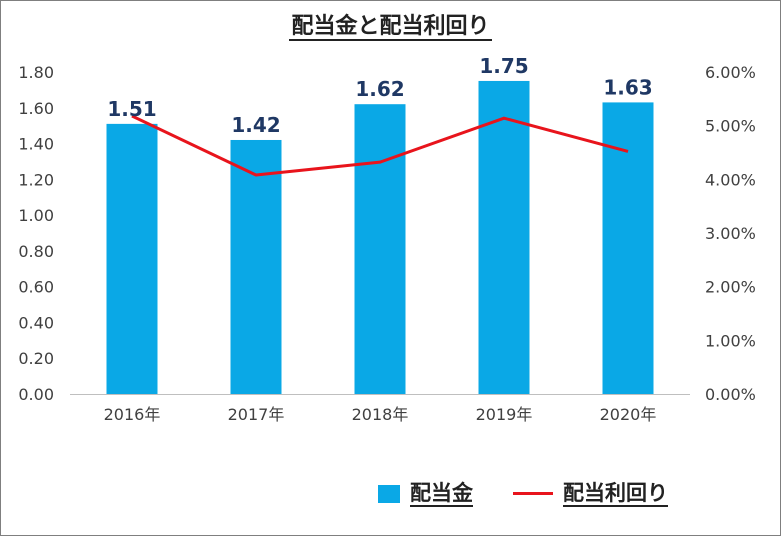 Image resolution: width=781 pixels, height=536 pixels. I want to click on left-tick-label: 1.20, so click(36, 179).